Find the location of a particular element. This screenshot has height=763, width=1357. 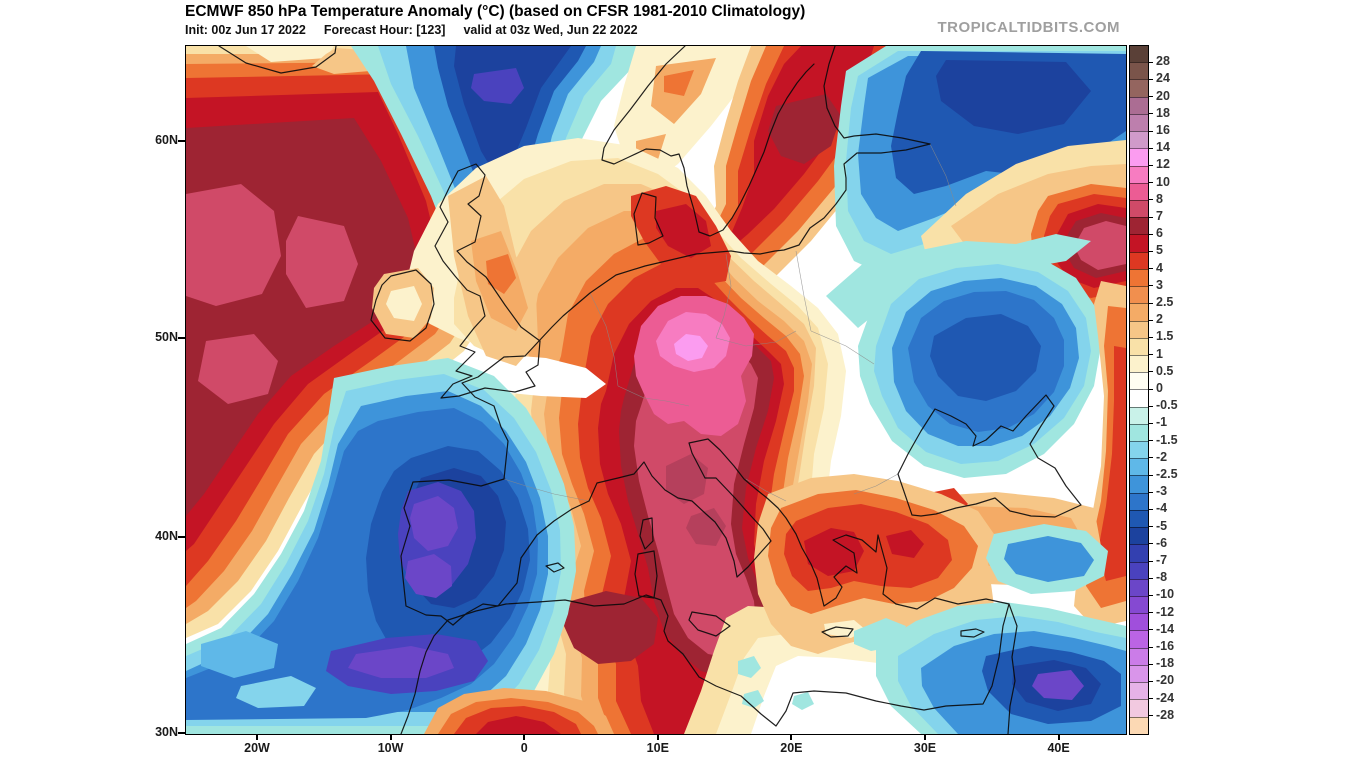

colorbar-label: 2 is located at coordinates (1159, 319).